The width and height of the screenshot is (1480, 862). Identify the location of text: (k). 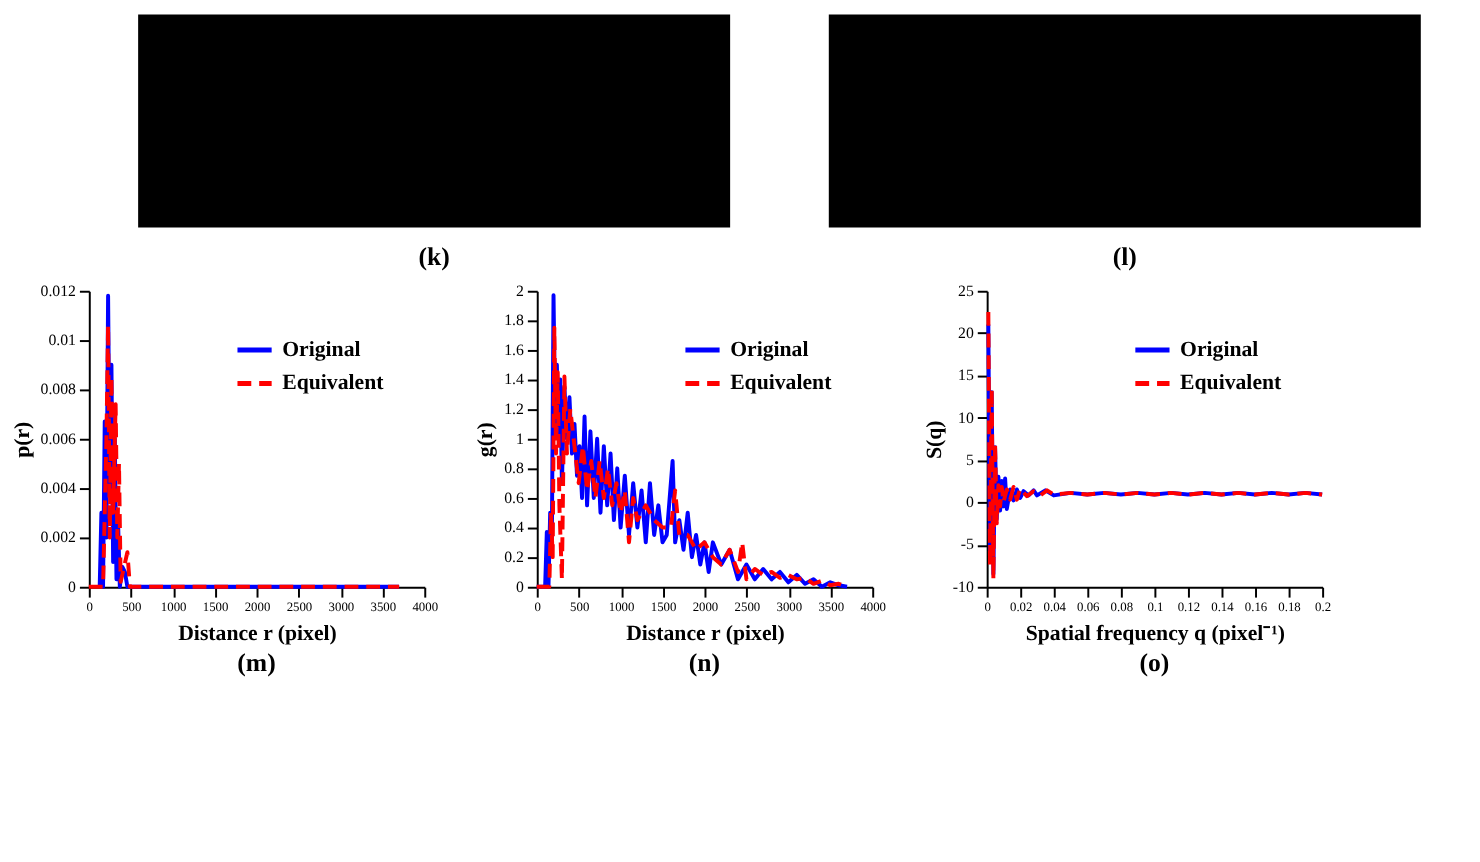
(434, 257).